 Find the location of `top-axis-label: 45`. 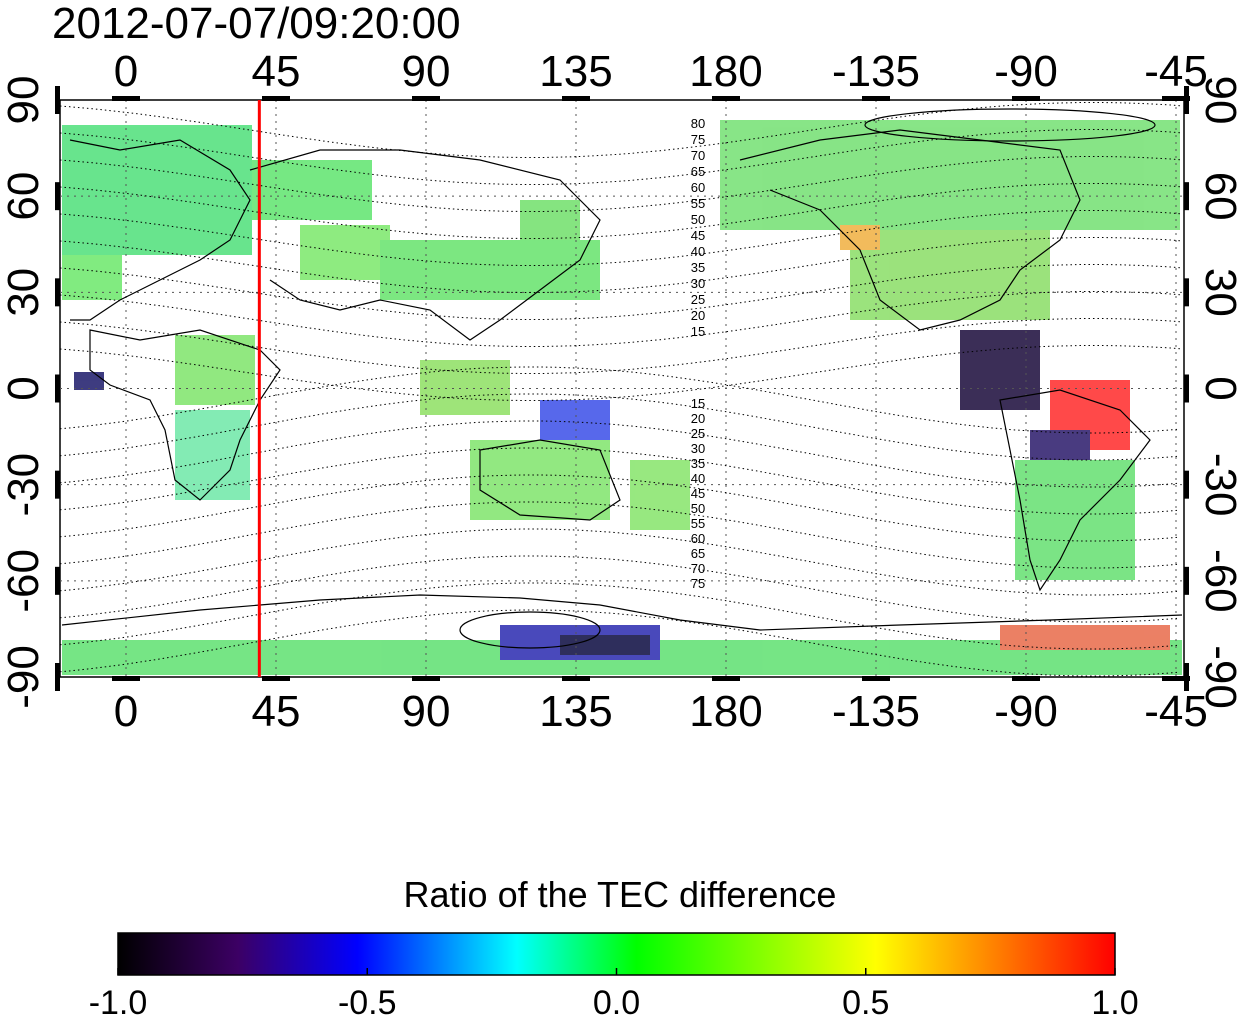

top-axis-label: 45 is located at coordinates (276, 71).